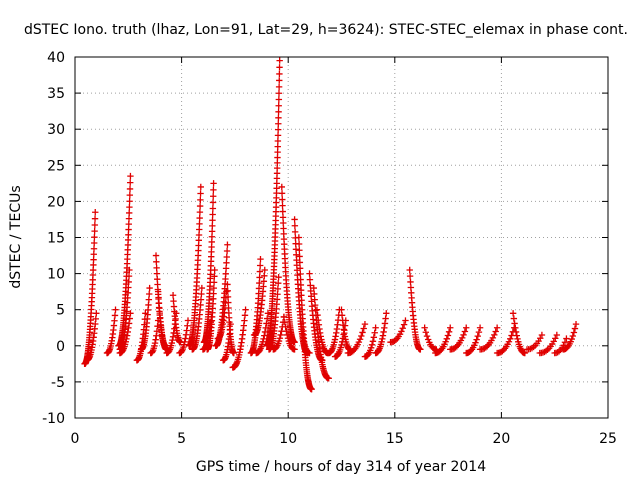  What do you see at coordinates (344, 439) in the screenshot?
I see `x-tick-labels: 0 5 10 15 20 25` at bounding box center [344, 439].